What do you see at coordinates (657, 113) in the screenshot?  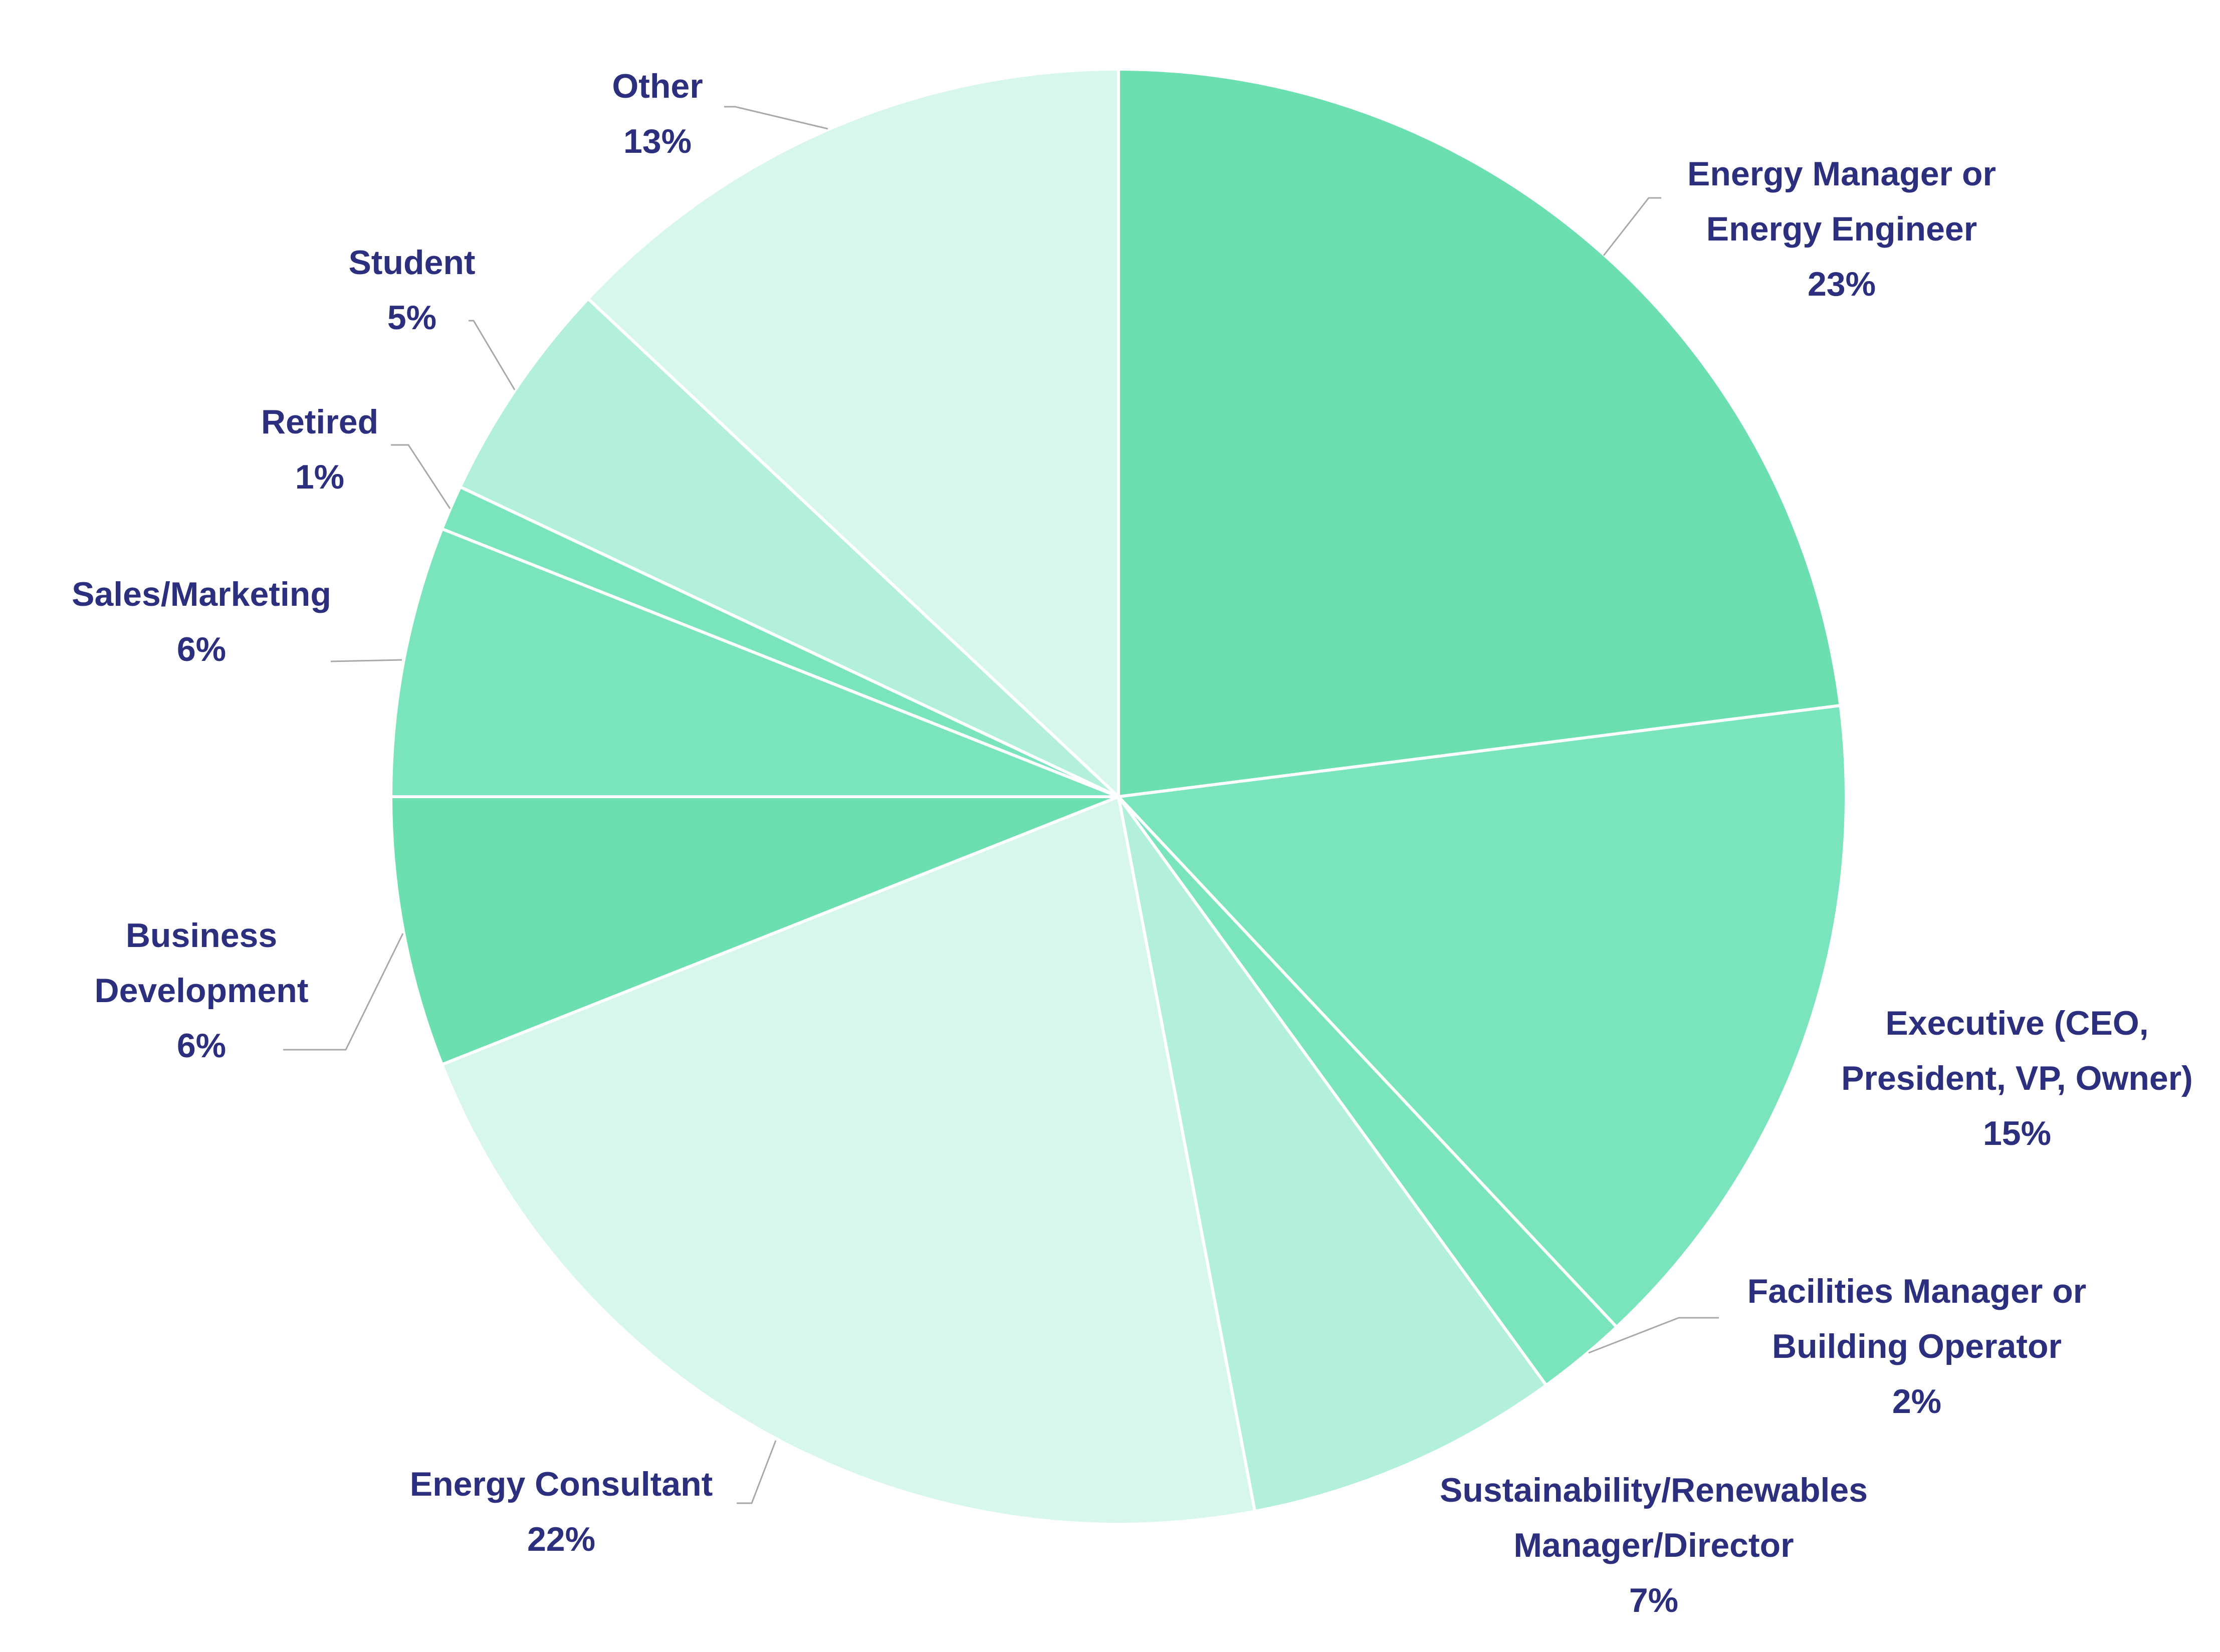 I see `slice-label: Other 13%` at bounding box center [657, 113].